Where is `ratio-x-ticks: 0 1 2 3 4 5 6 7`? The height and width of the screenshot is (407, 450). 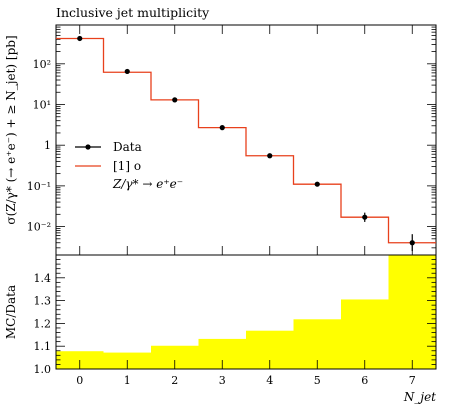
ratio-x-ticks: 0 1 2 3 4 5 6 7 is located at coordinates (246, 373).